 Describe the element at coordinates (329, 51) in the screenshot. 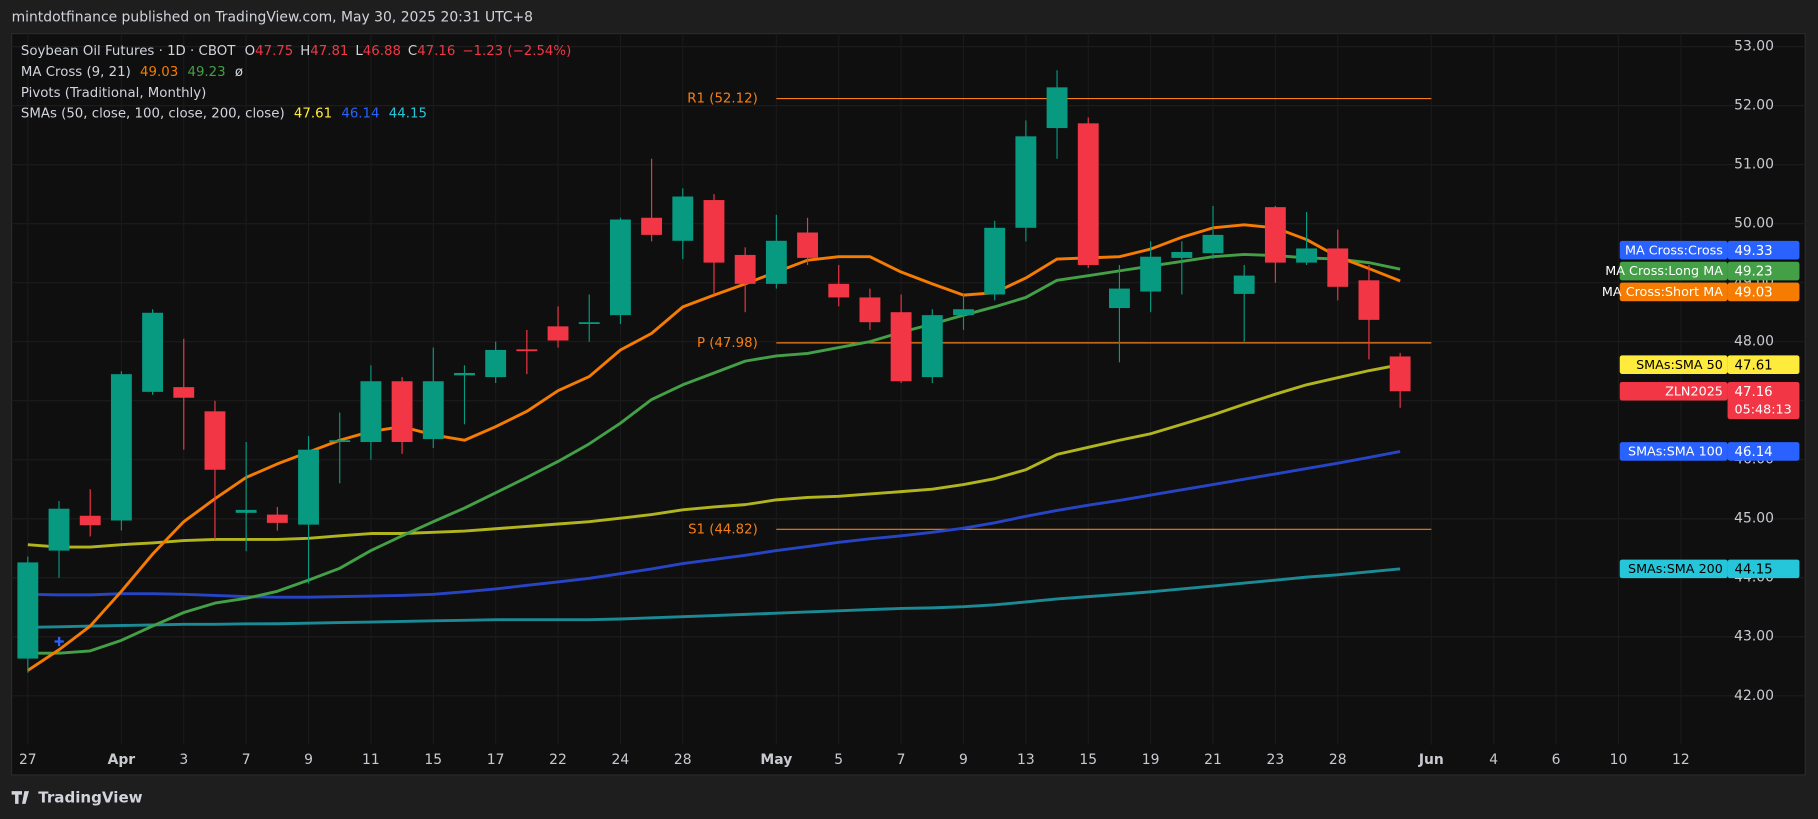

I see `h-value: 47.81` at that location.